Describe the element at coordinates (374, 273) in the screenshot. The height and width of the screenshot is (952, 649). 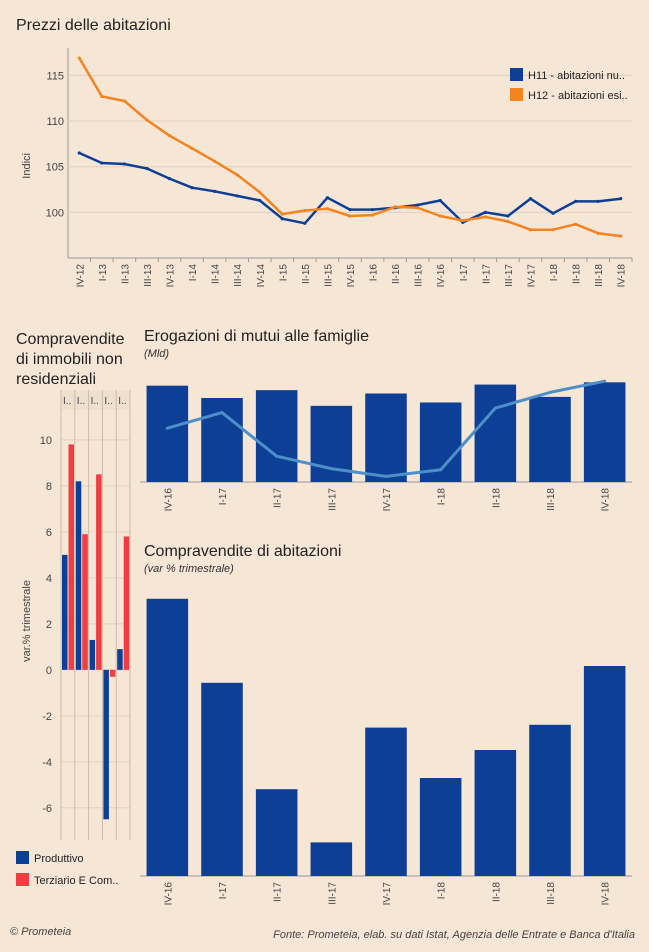
I see `x-tick-label: I-16` at that location.